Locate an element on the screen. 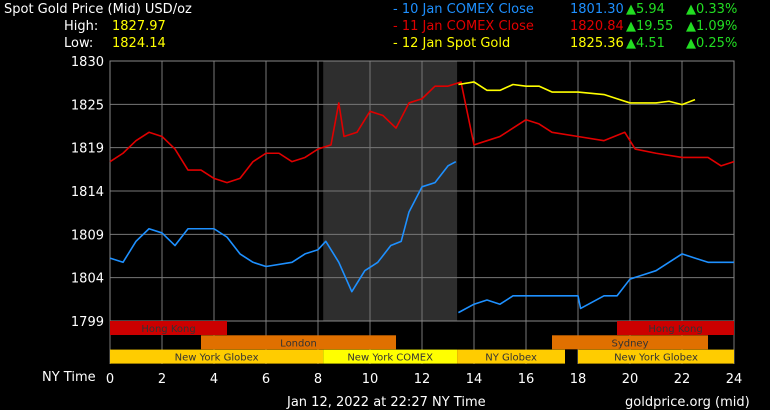 This screenshot has width=770, height=410. legend-pct: ▲0.33% is located at coordinates (712, 9).